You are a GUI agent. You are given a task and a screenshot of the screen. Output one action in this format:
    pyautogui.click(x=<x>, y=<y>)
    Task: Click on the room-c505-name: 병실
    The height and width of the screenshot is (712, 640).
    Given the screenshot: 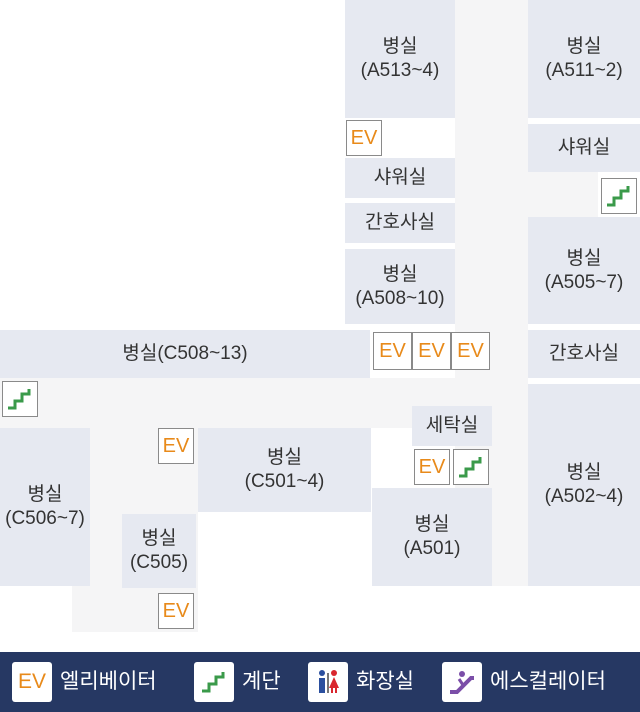 What is the action you would take?
    pyautogui.click(x=159, y=538)
    